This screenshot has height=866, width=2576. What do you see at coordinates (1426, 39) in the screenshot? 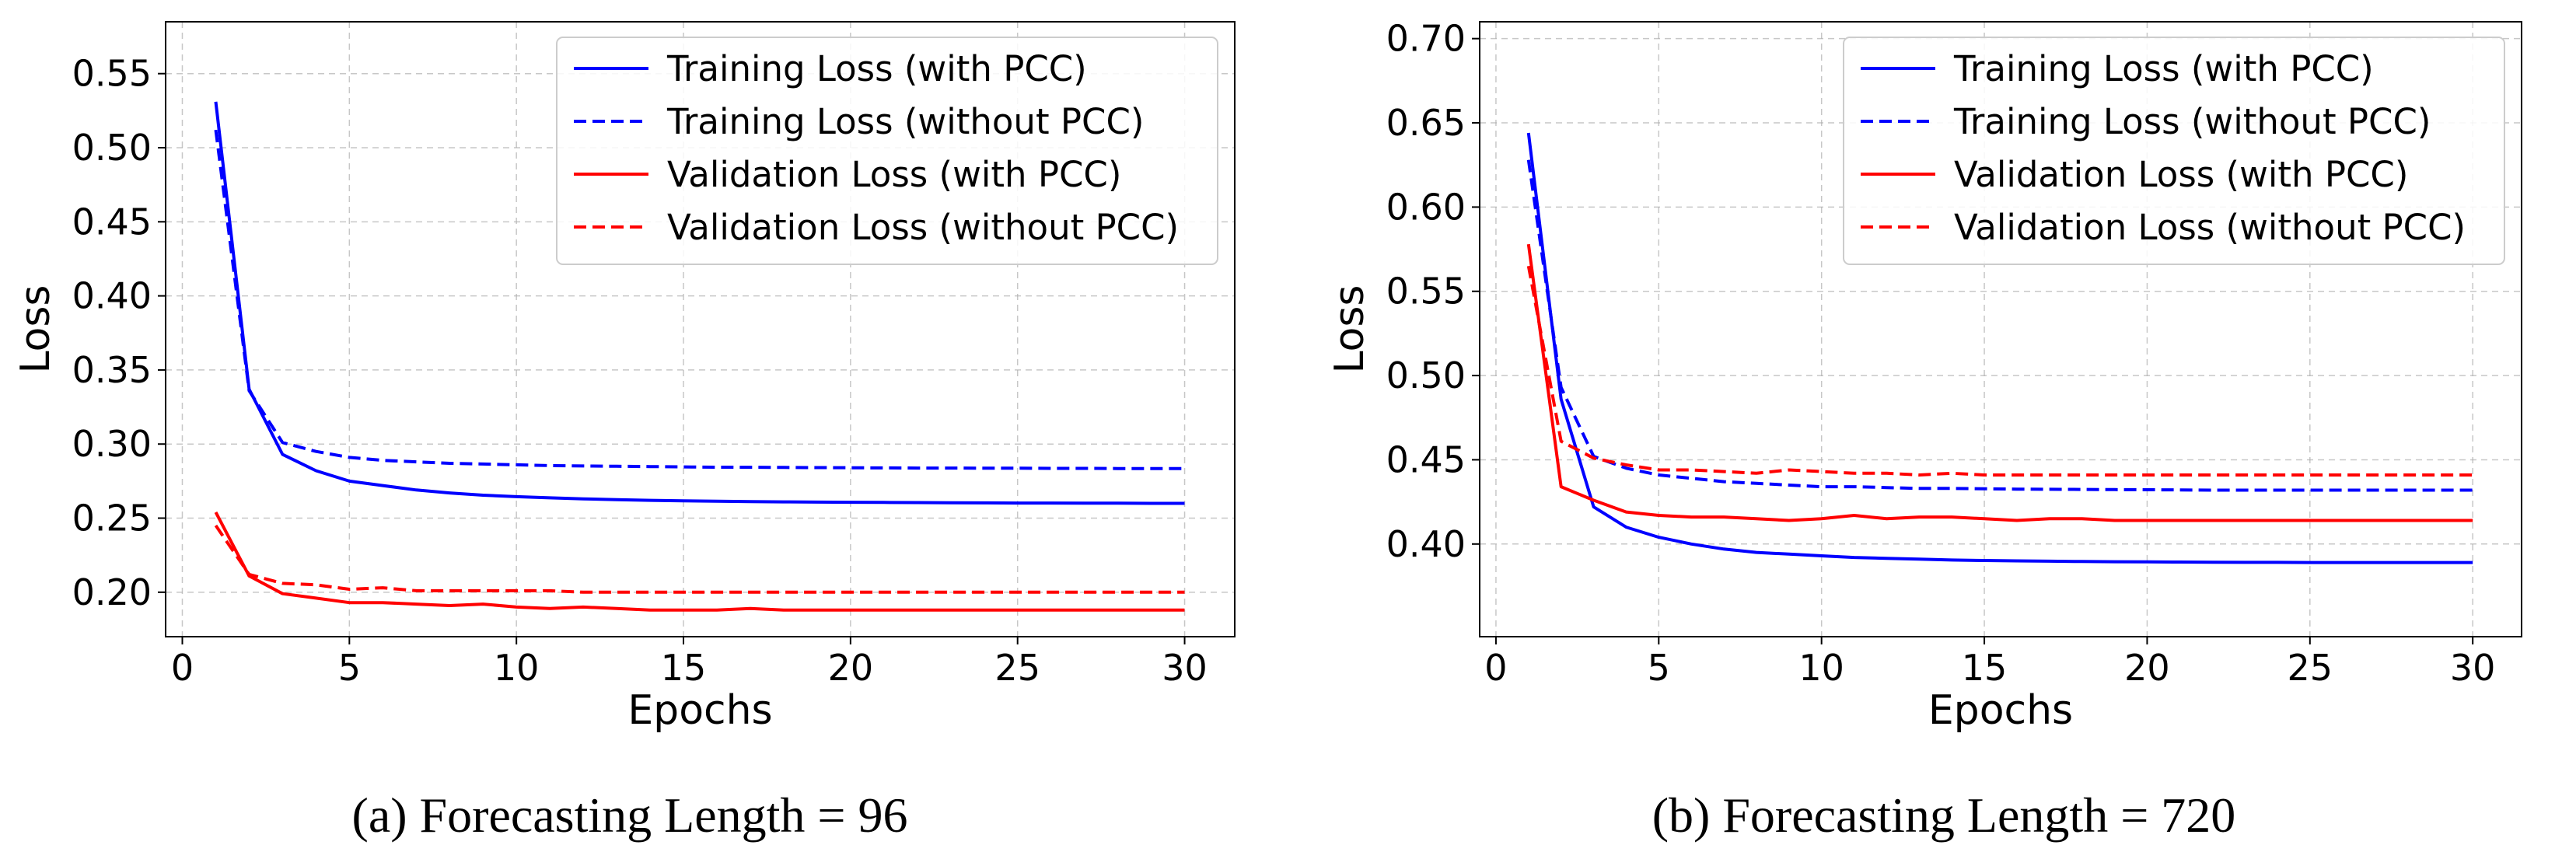
I see `y-tick-label: 0.70` at bounding box center [1426, 39].